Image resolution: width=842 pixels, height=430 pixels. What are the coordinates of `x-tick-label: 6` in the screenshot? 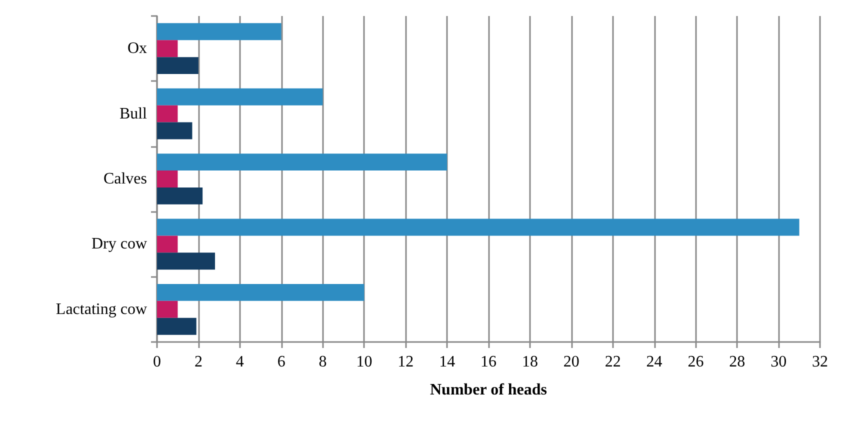 It's located at (281, 362).